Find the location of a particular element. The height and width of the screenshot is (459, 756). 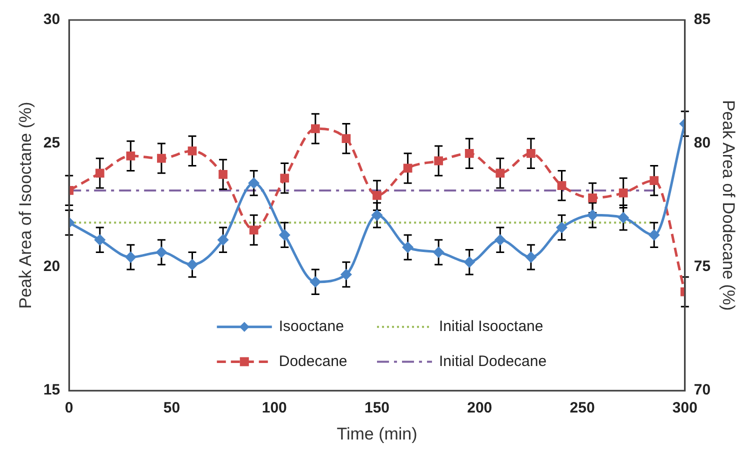

x-tick-label: 250 is located at coordinates (582, 408).